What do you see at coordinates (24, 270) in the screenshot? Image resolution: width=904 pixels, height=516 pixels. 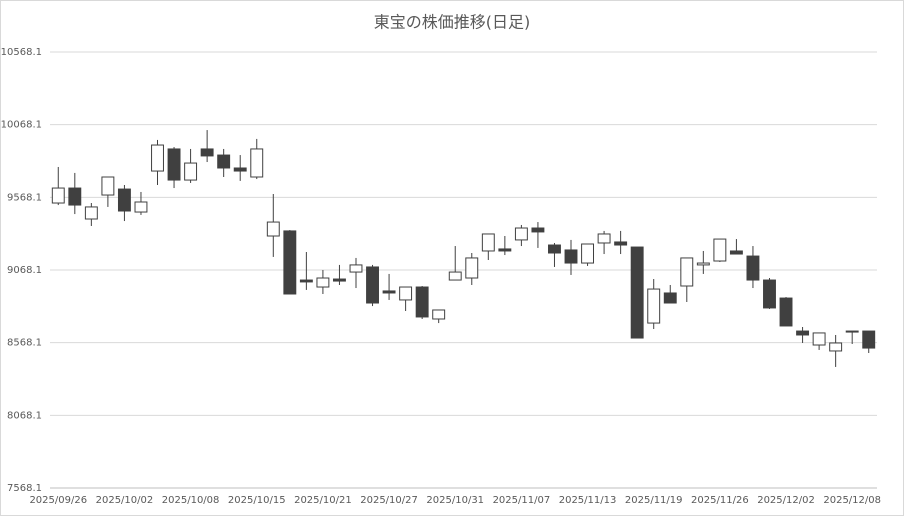 I see `y-tick-label: 9068.1` at bounding box center [24, 270].